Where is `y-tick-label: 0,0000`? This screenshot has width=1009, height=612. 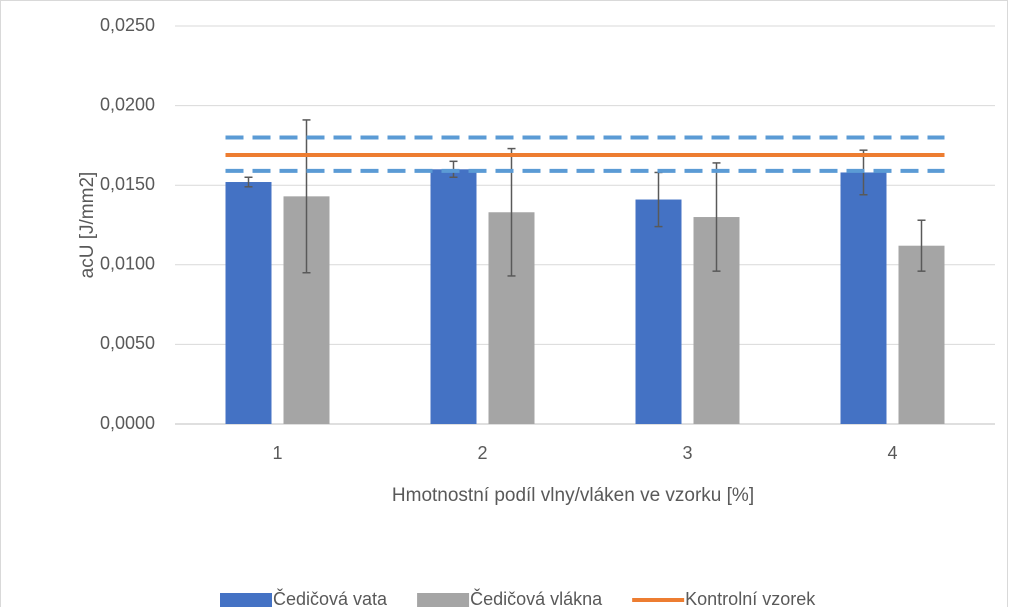 y-tick-label: 0,0000 is located at coordinates (127, 423).